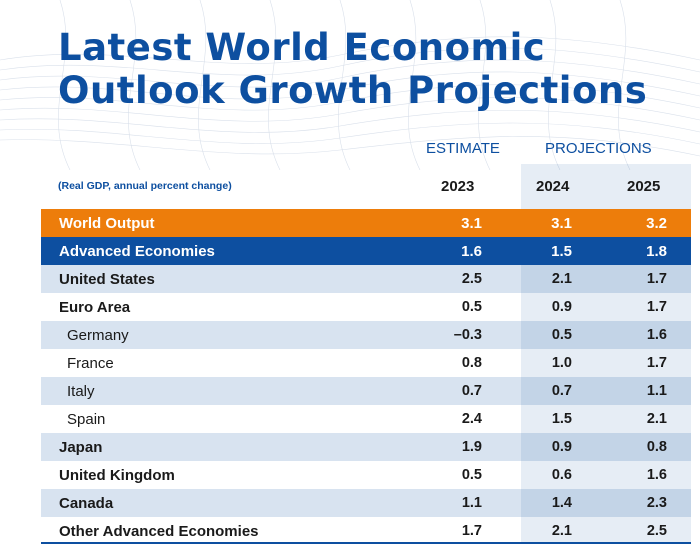 The image size is (700, 545). Describe the element at coordinates (561, 223) in the screenshot. I see `value-2024: 3.1` at that location.